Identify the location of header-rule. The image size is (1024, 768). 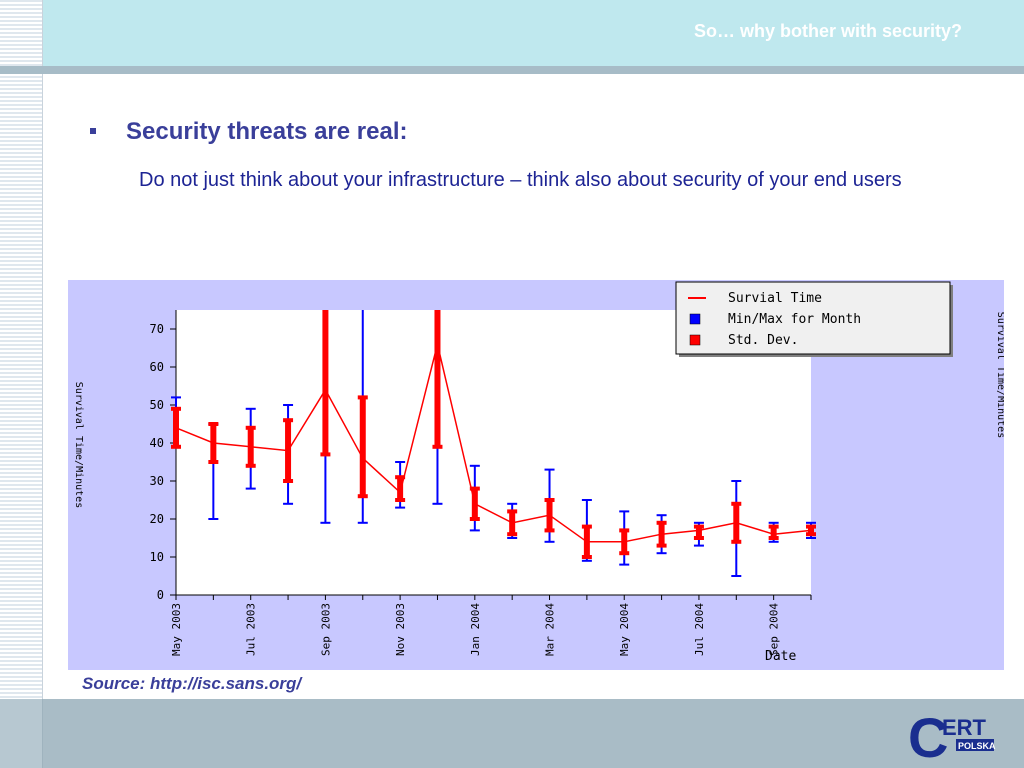
(512, 70).